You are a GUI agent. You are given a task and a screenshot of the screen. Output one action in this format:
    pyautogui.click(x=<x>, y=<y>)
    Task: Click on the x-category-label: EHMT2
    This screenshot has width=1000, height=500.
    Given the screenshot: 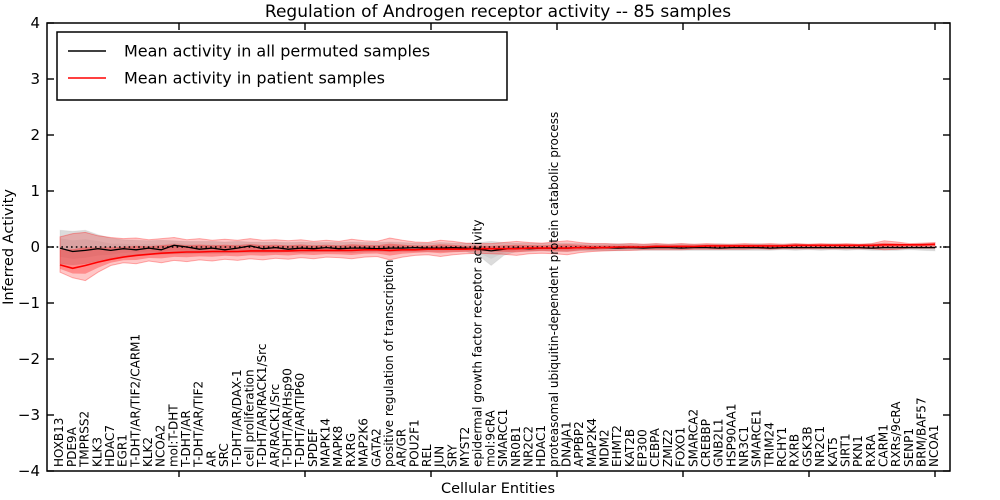 What is the action you would take?
    pyautogui.click(x=617, y=446)
    